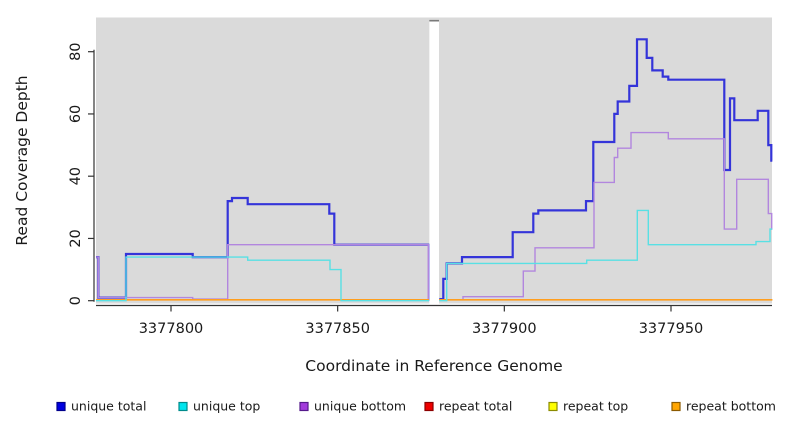  I want to click on x-tick-label: 3377950, so click(671, 329).